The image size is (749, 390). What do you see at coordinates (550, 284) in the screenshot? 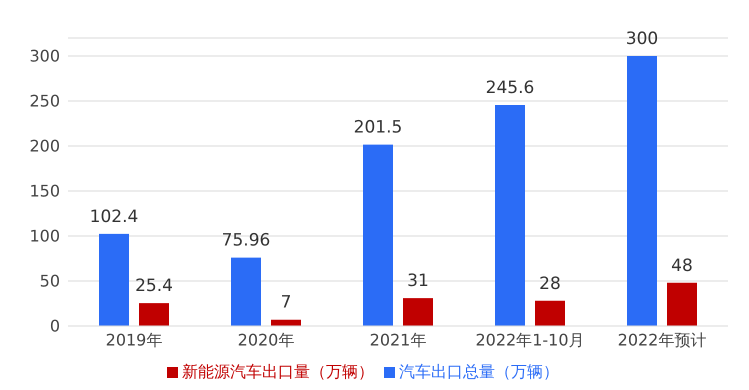
I see `data-label: 28` at bounding box center [550, 284].